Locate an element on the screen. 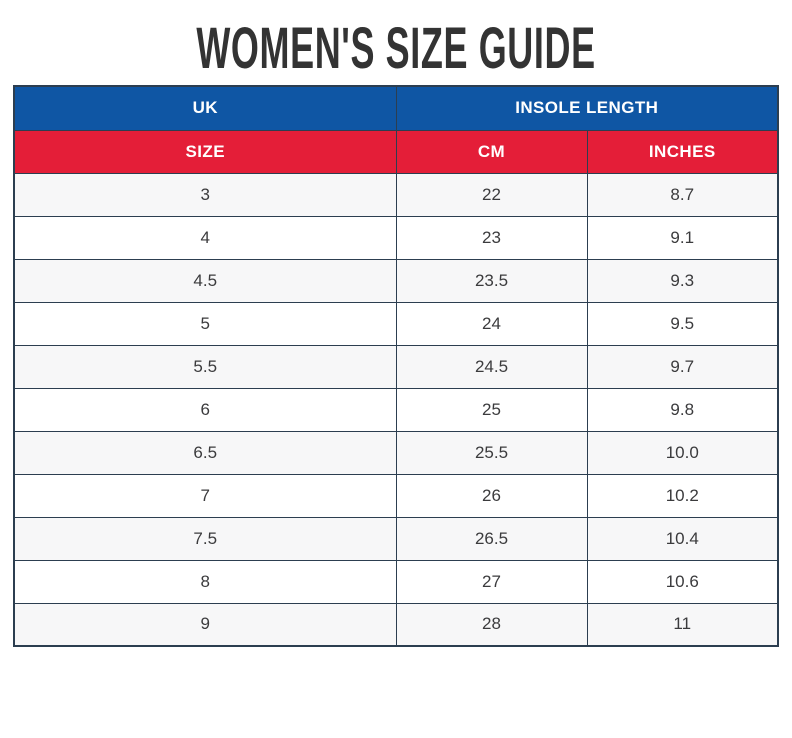 The width and height of the screenshot is (792, 738). table-row: 5 24 9.5 is located at coordinates (396, 323).